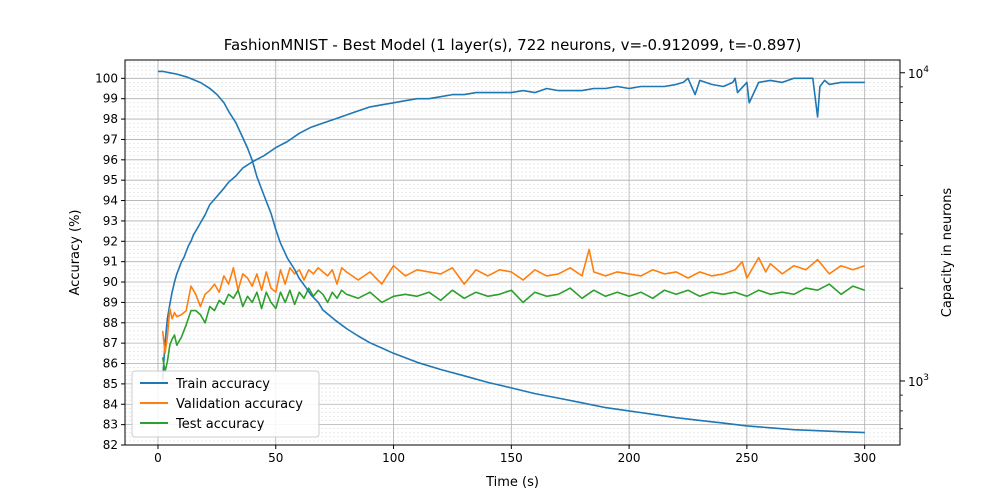  I want to click on y-tick-label: 83, so click(110, 425).